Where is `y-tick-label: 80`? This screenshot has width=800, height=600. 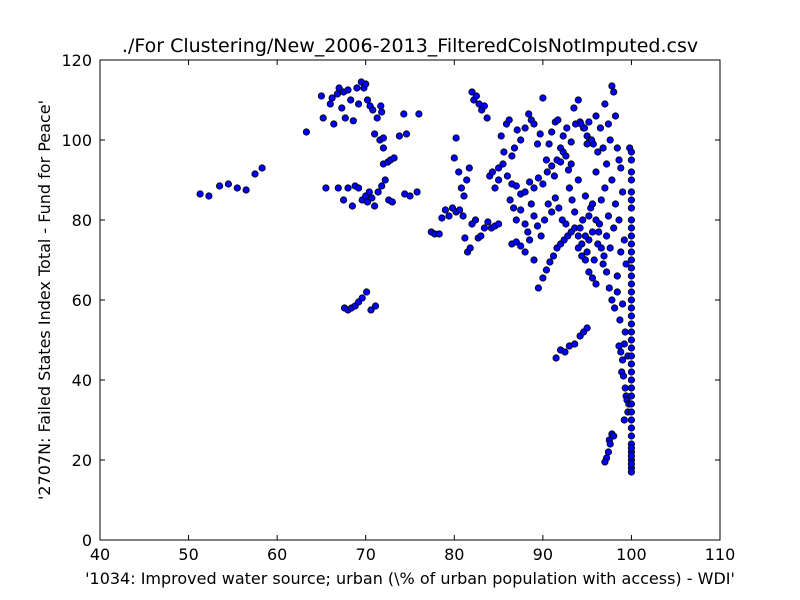 y-tick-label: 80 is located at coordinates (82, 220).